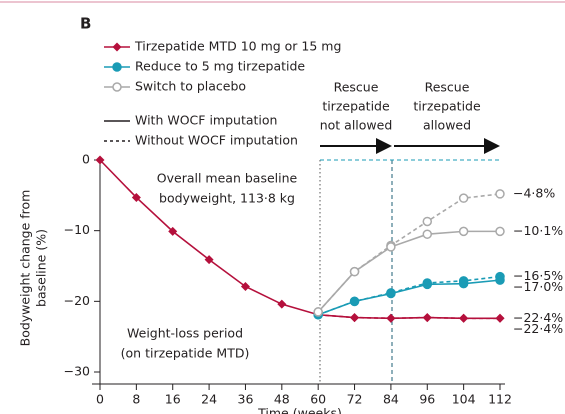 The height and width of the screenshot is (414, 565). I want to click on x-tick-label: 36, so click(246, 399).